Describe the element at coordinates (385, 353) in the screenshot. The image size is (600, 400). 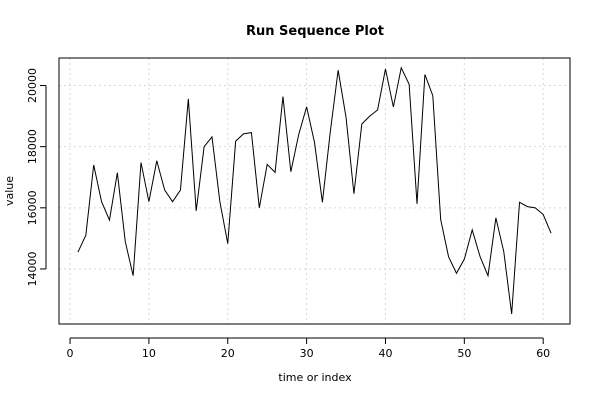
I see `x-tick-label: 40` at that location.